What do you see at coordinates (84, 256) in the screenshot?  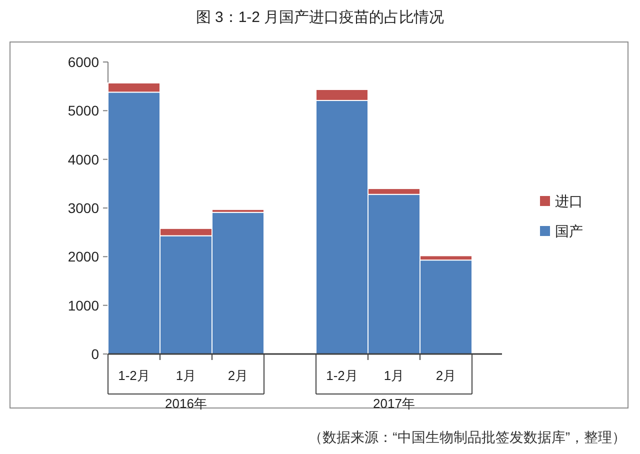 I see `y-tick-label: 2000` at bounding box center [84, 256].